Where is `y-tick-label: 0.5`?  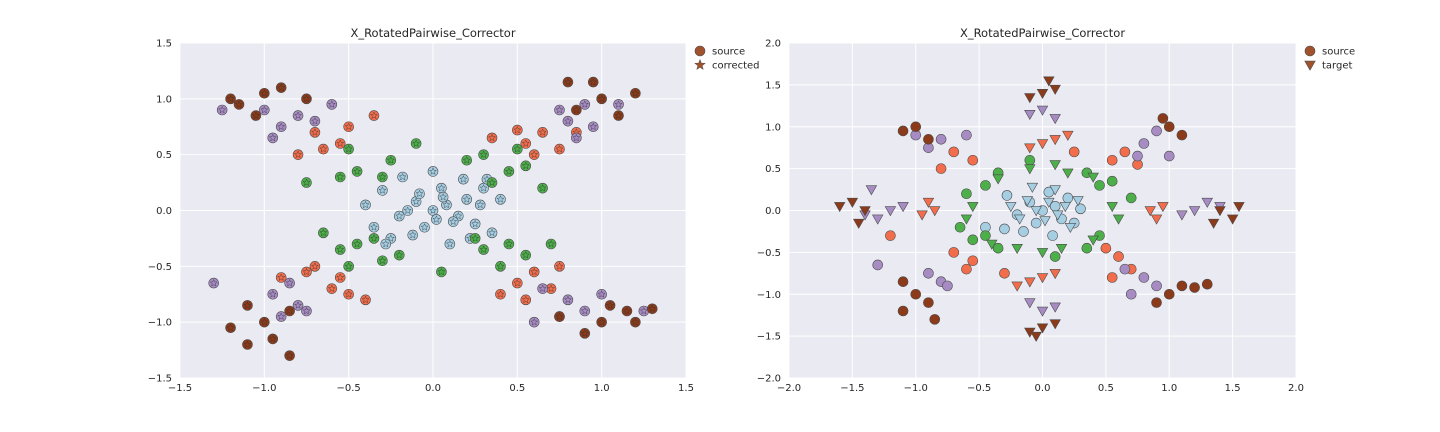 y-tick-label: 0.5 is located at coordinates (164, 155).